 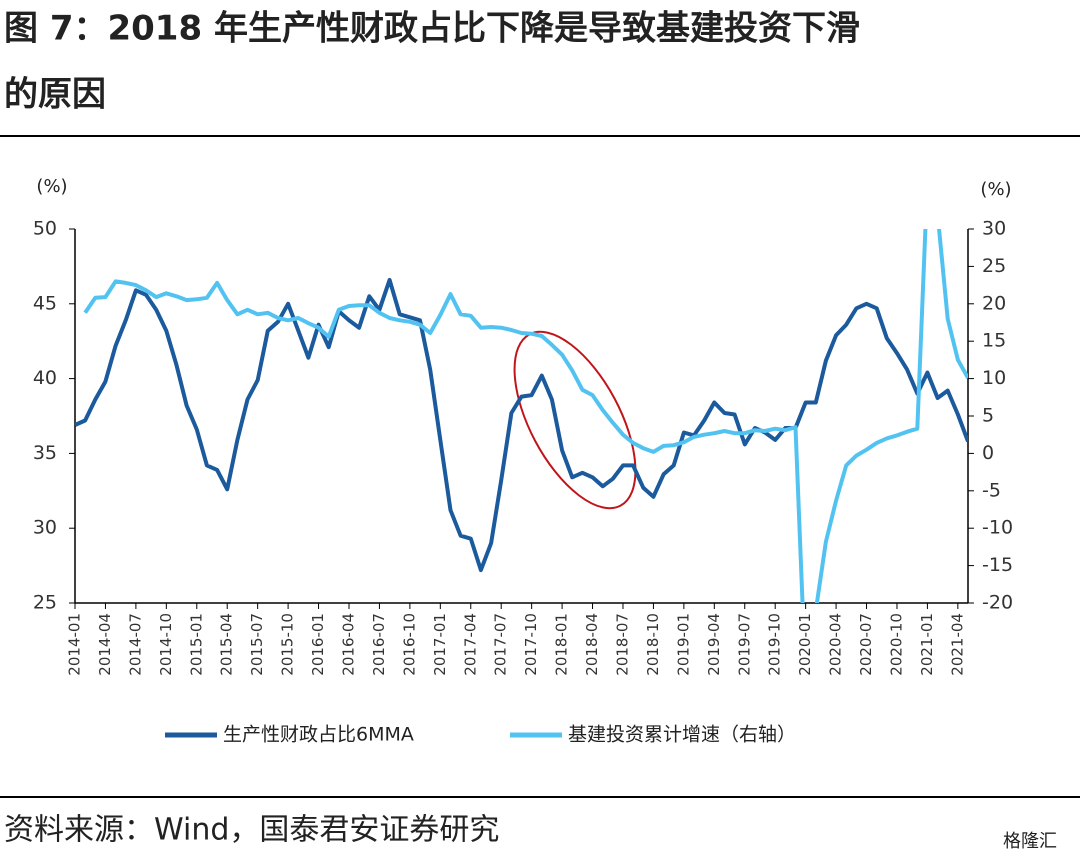 I want to click on y-axis-label: (%), so click(x=51, y=186).